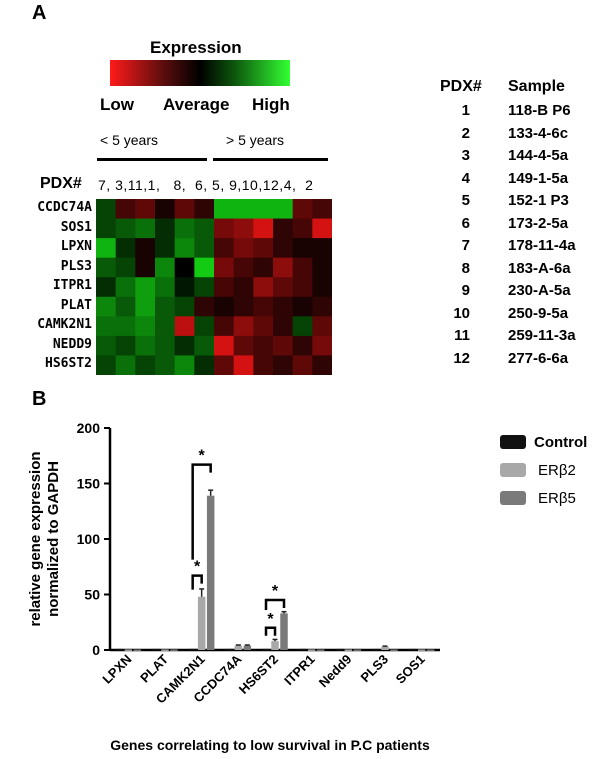 The image size is (600, 759). I want to click on y-tick-label: 0, so click(96, 650).